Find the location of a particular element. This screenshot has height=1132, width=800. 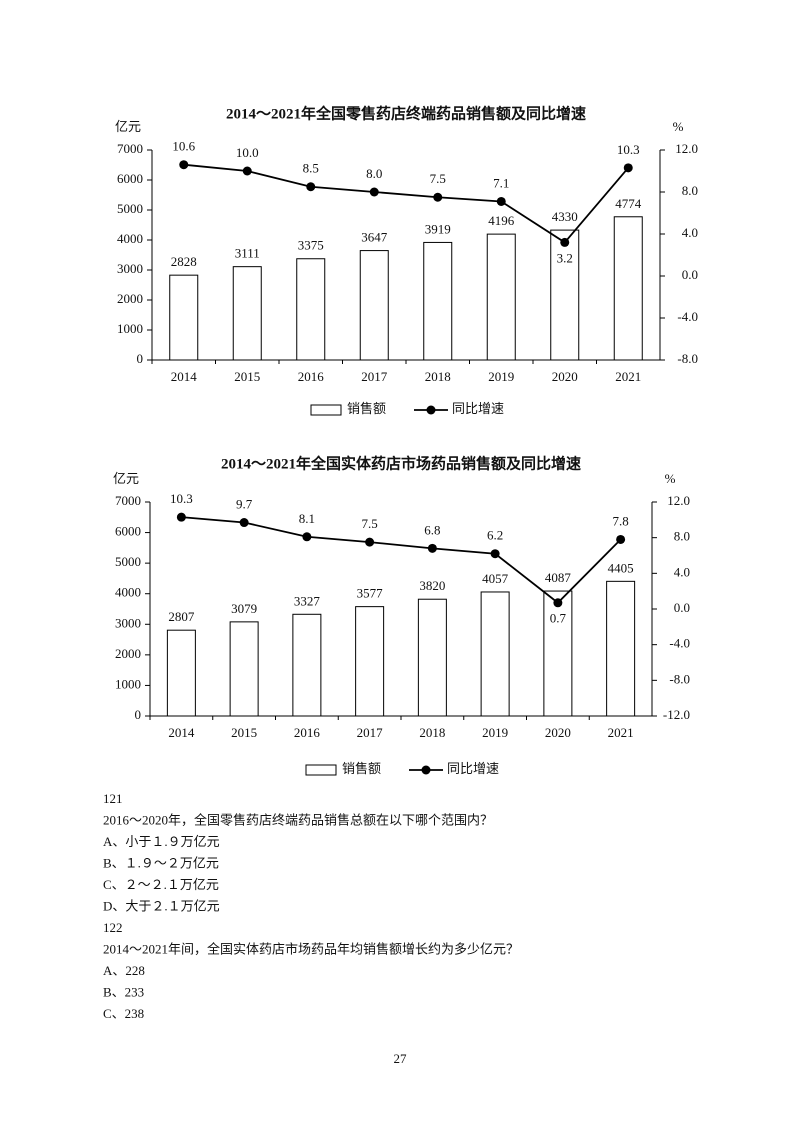

bar-value-label: 3327 is located at coordinates (307, 600).